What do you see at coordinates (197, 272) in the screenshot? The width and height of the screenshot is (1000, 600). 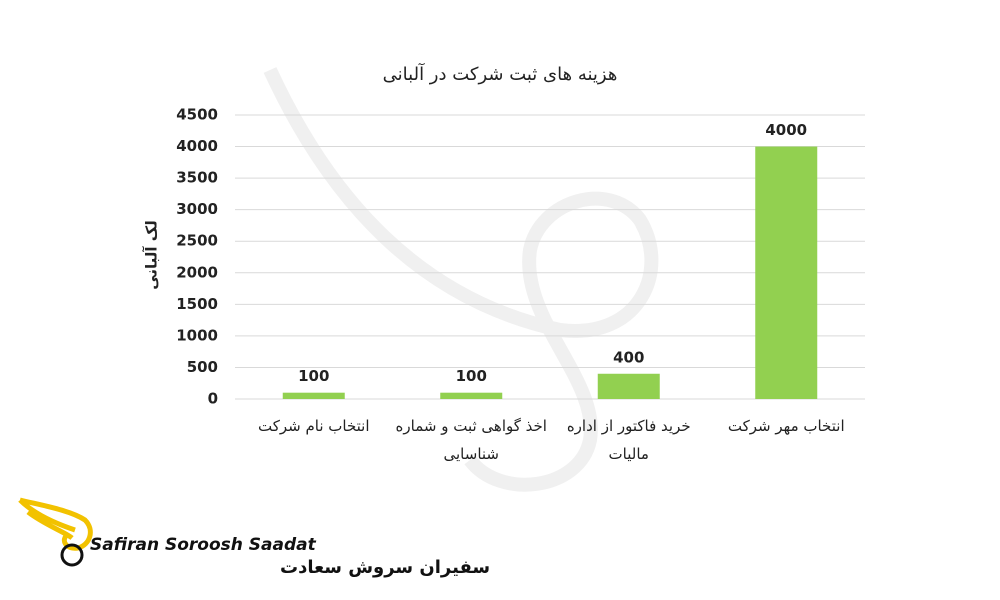 I see `y-tick-label: 2000` at bounding box center [197, 272].